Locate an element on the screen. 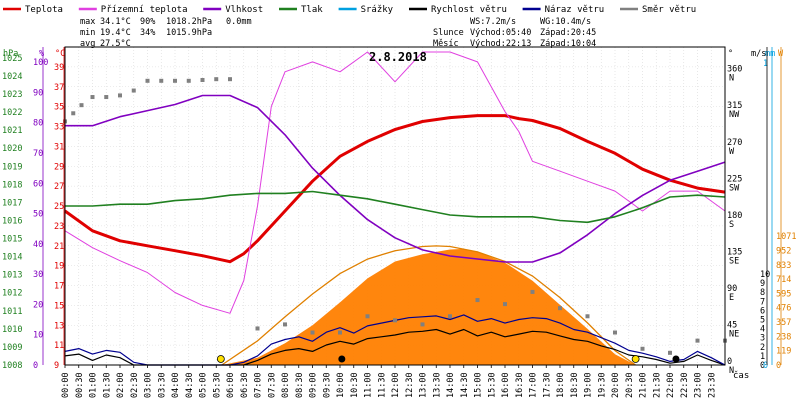 The width and height of the screenshot is (800, 400). x-tick-label: 00:00 is located at coordinates (66, 385).